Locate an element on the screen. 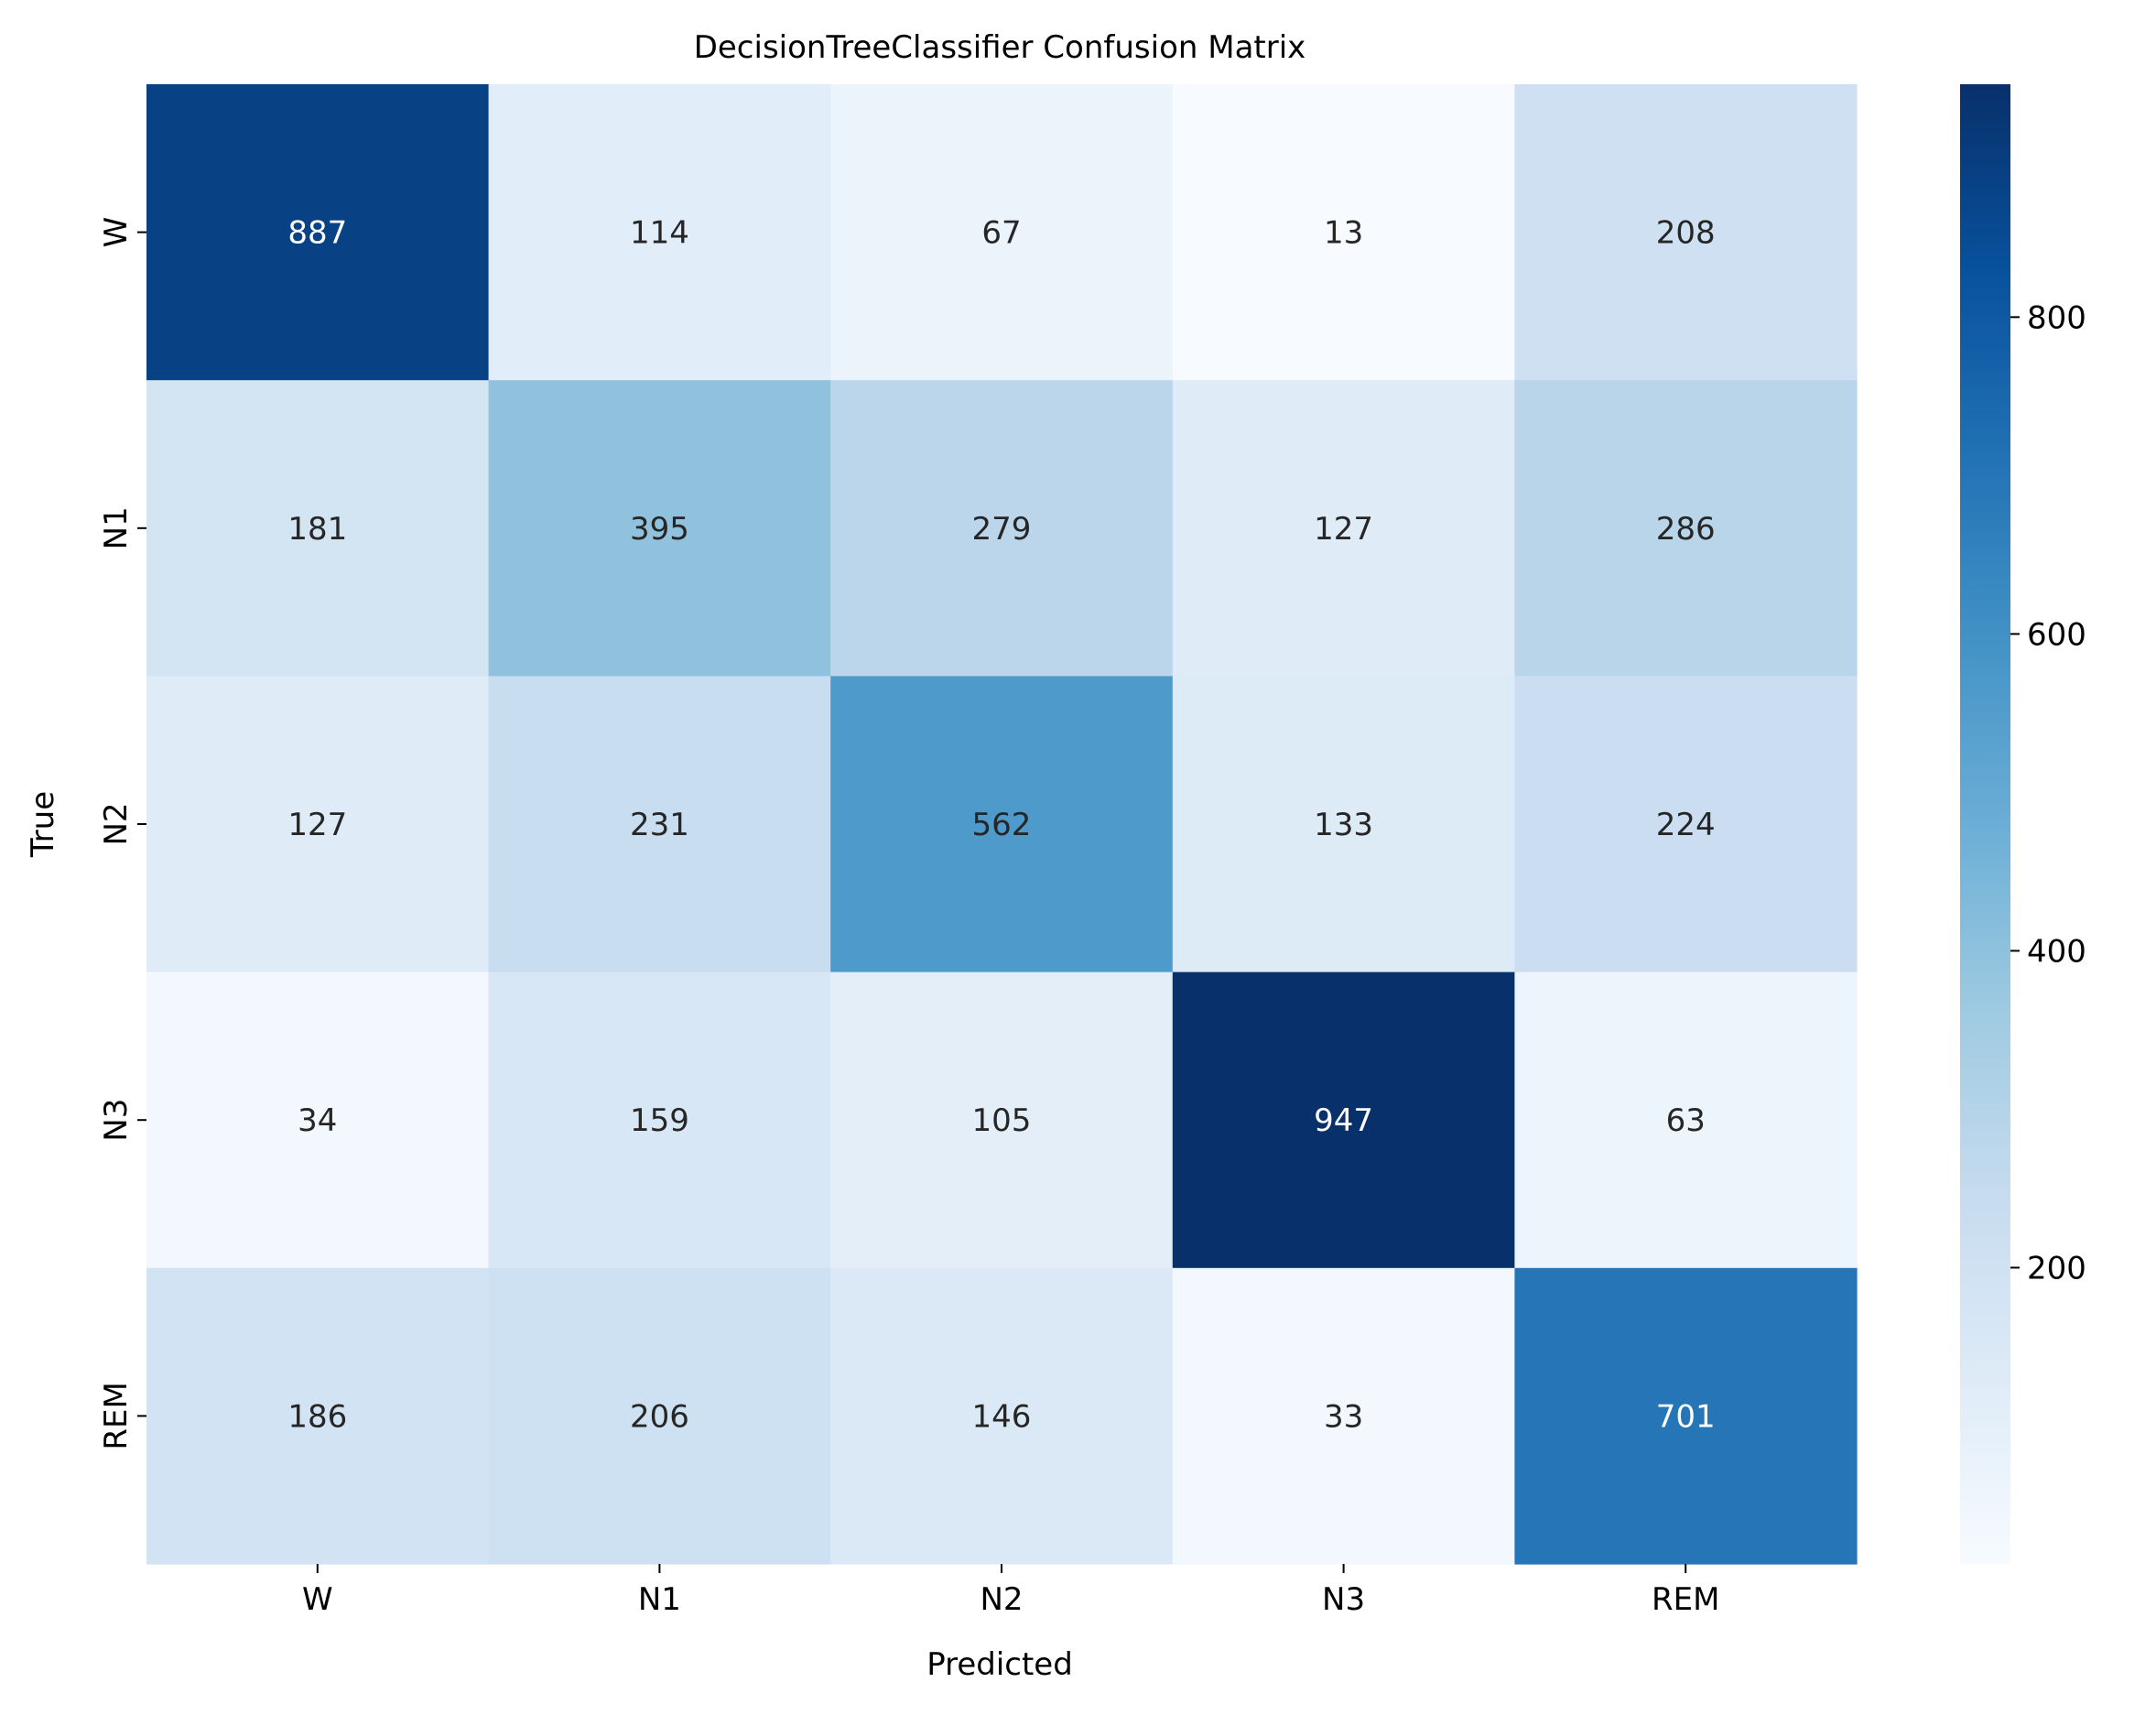  heatmap-cell-REM-W is located at coordinates (318, 1416).